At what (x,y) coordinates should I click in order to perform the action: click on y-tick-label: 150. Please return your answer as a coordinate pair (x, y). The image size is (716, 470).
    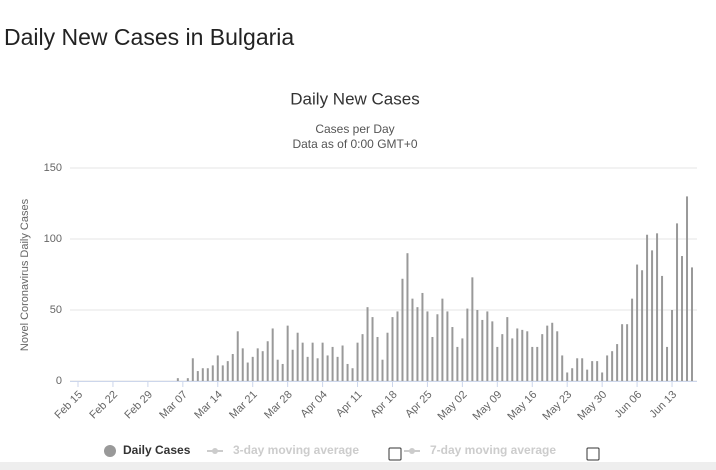
    Looking at the image, I should click on (53, 168).